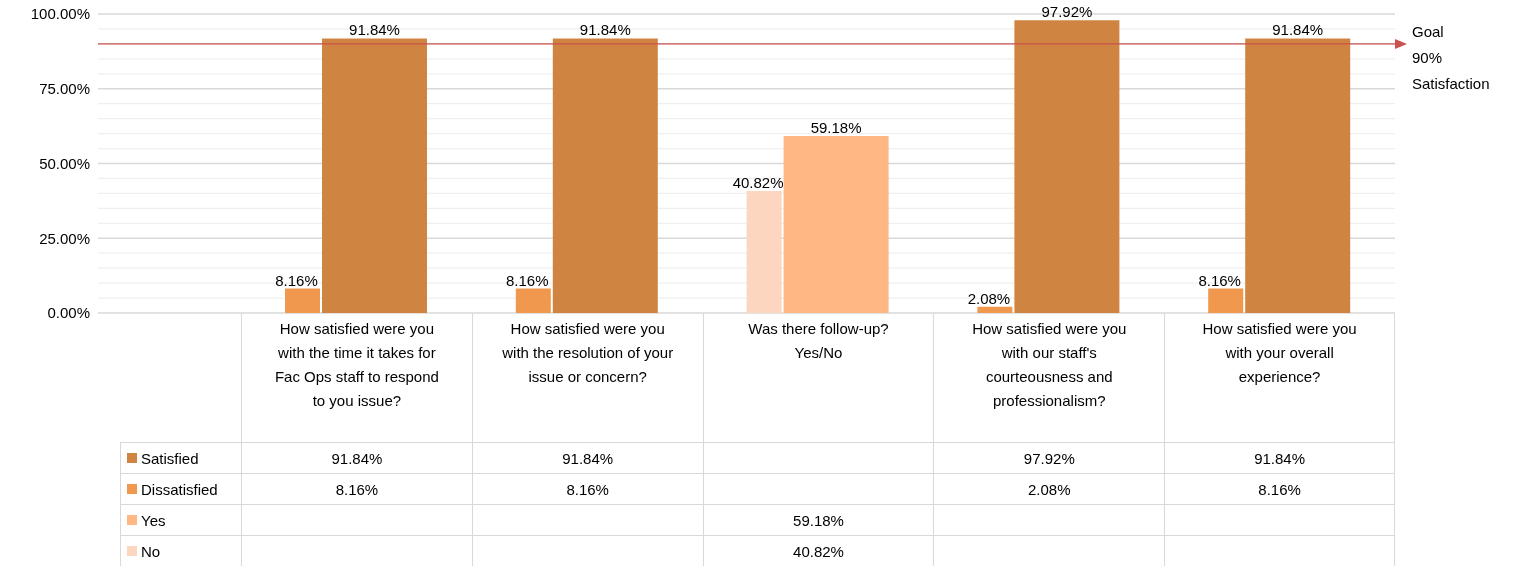 The width and height of the screenshot is (1515, 566). I want to click on data-label: 40.82%, so click(758, 182).